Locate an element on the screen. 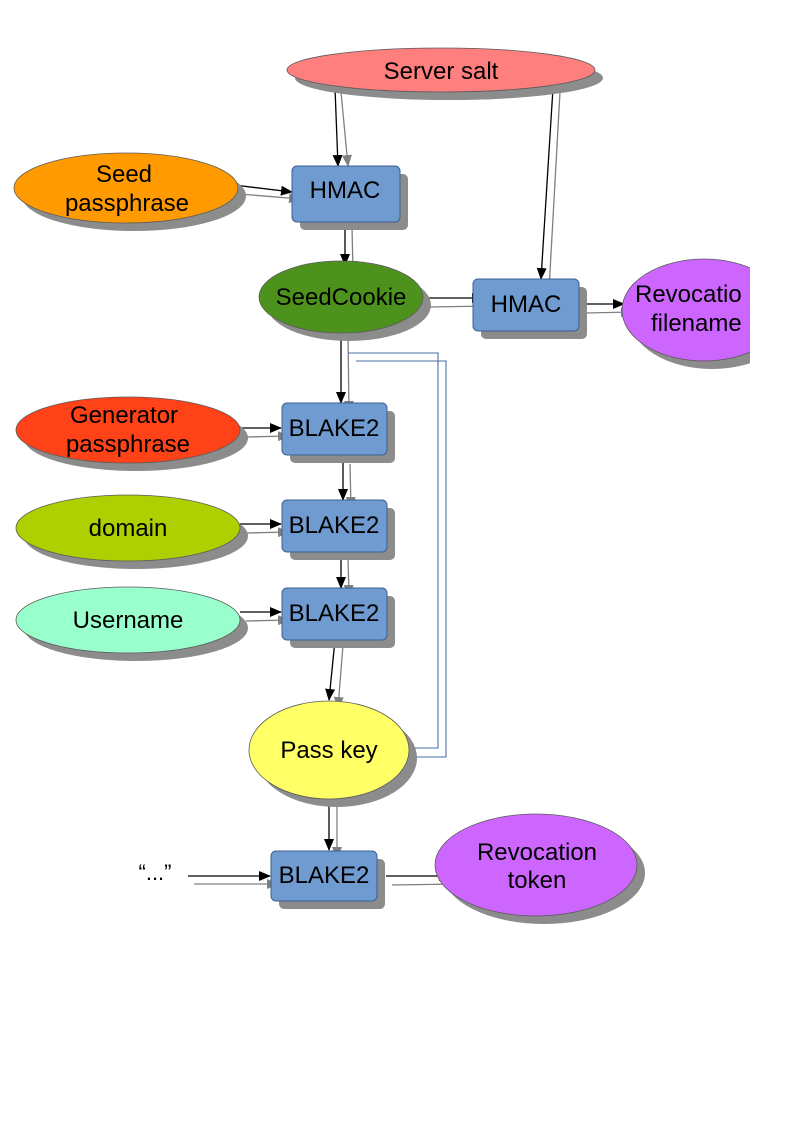 This screenshot has width=794, height=1123. edge-salt-to-hmac-revocation-shadow is located at coordinates (552, 191).